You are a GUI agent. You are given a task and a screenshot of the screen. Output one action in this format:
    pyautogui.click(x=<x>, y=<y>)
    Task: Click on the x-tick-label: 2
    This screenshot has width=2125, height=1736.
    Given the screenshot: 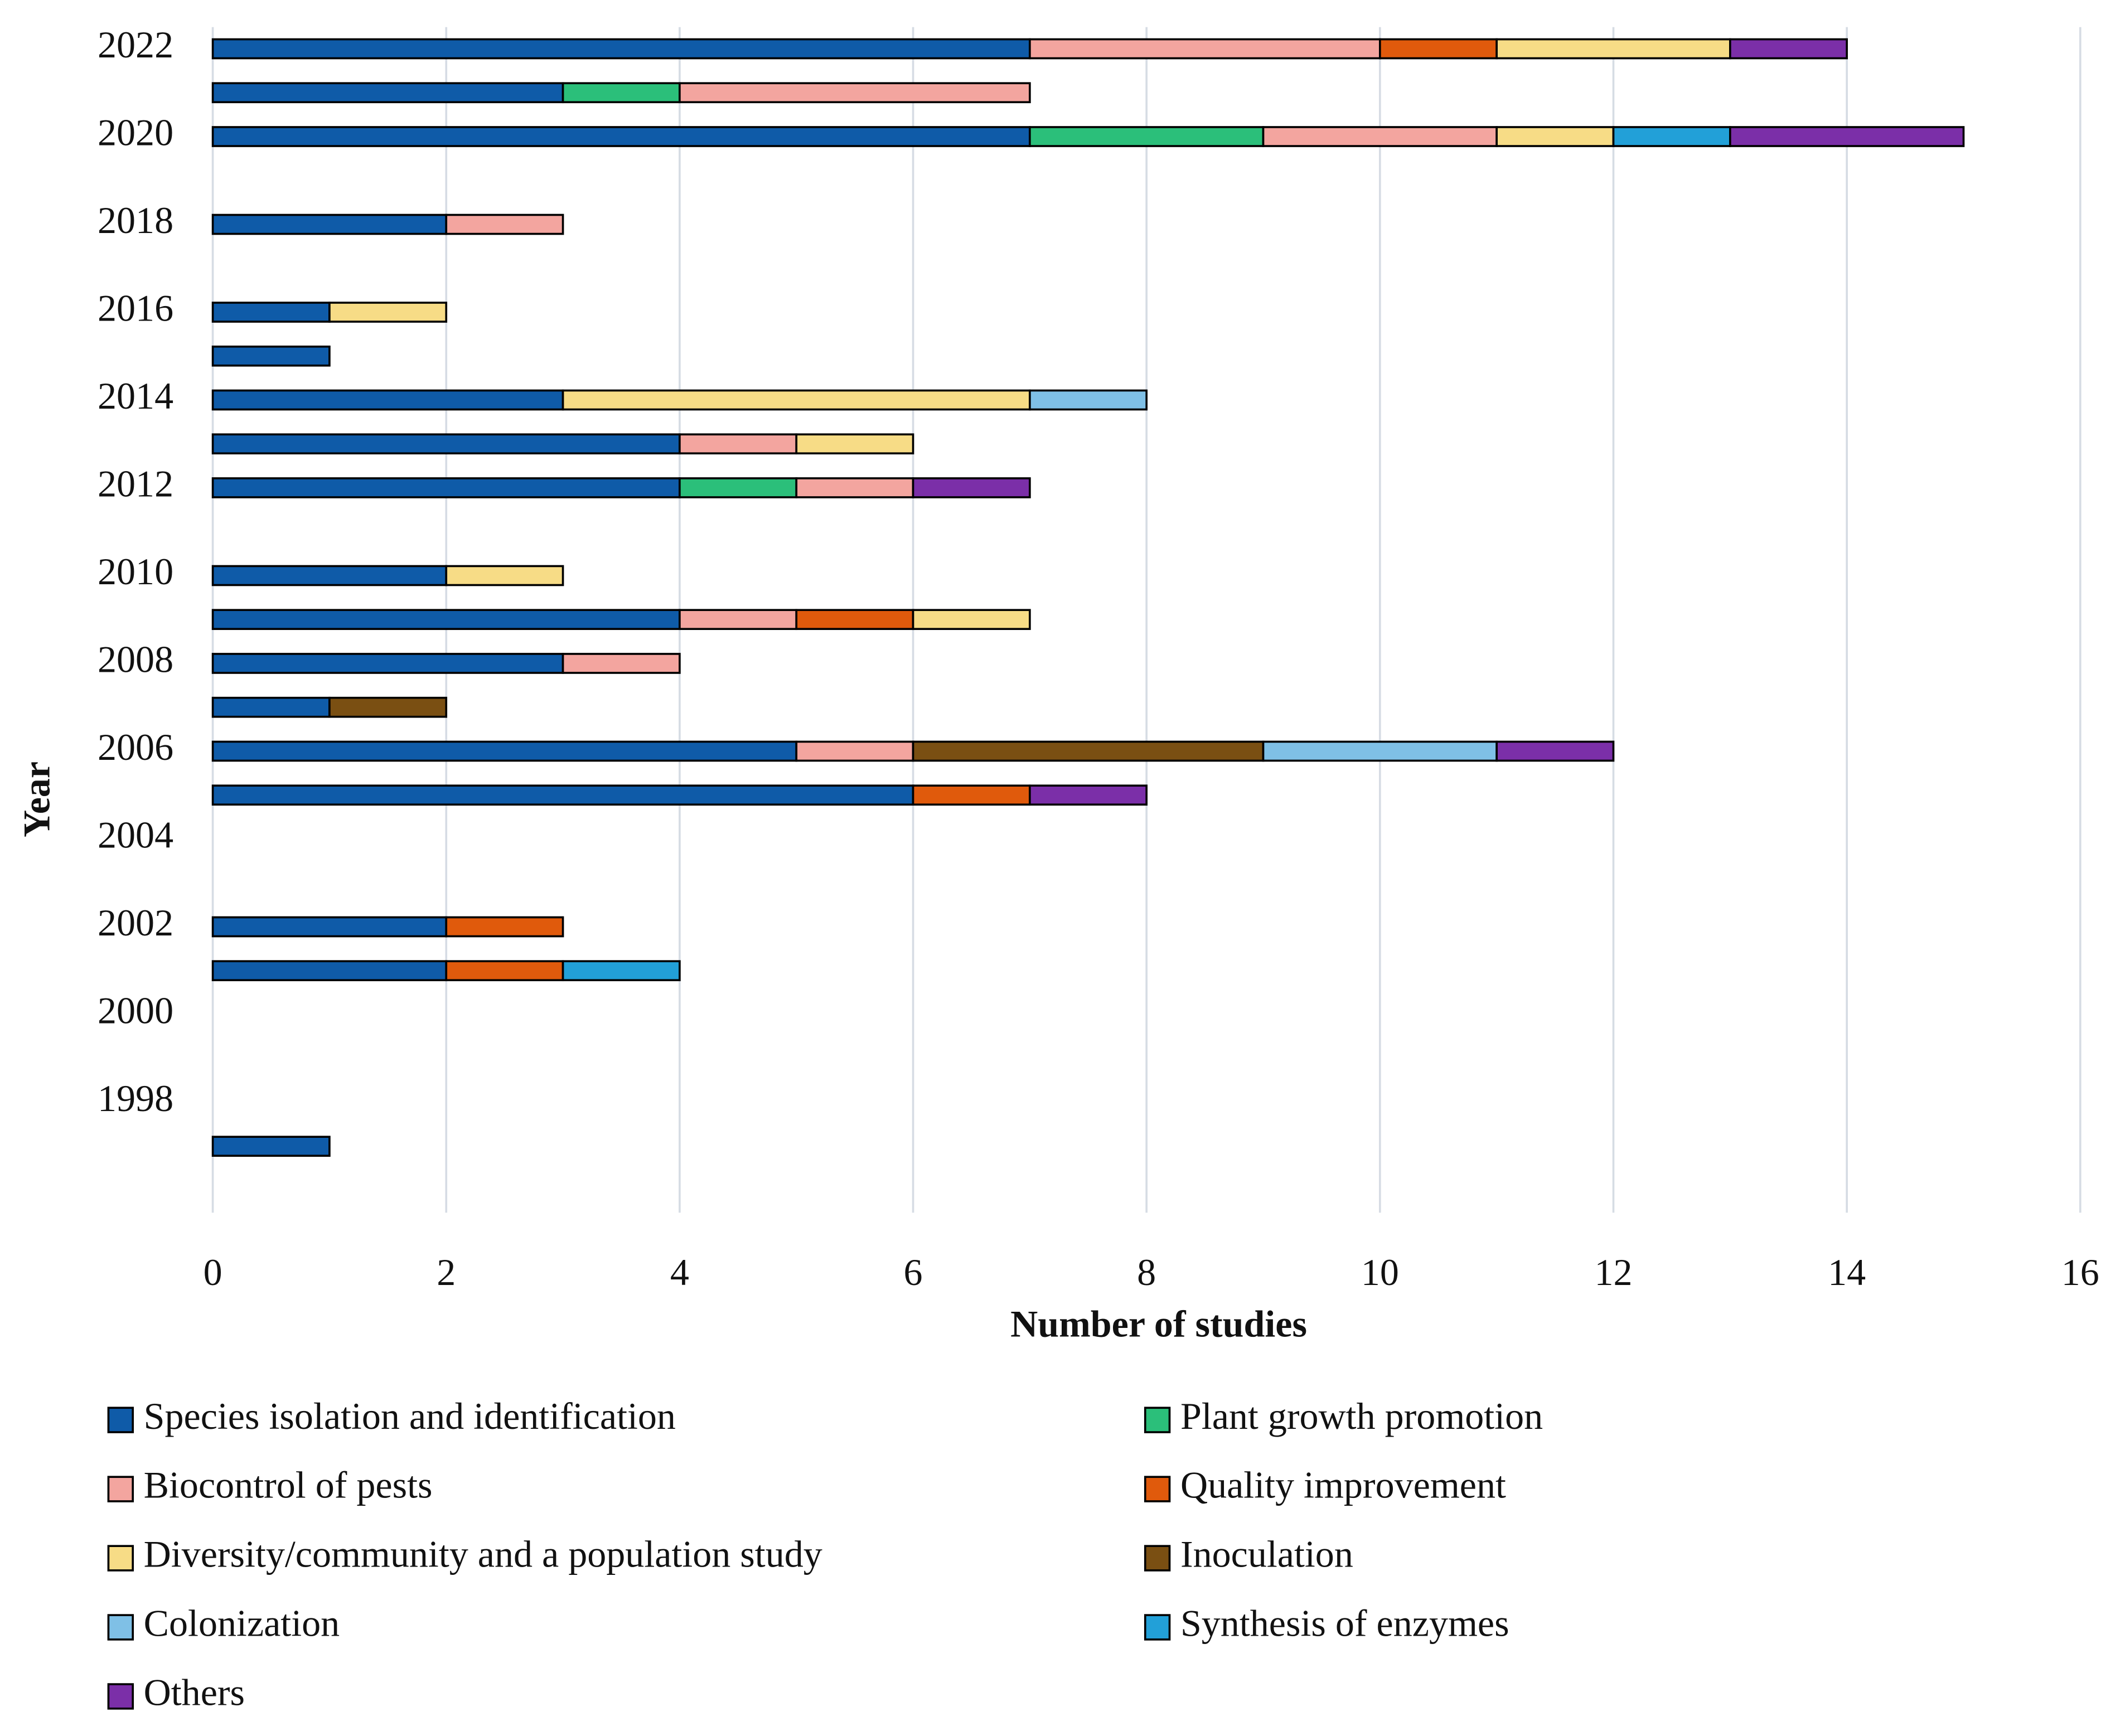 What is the action you would take?
    pyautogui.click(x=446, y=1272)
    